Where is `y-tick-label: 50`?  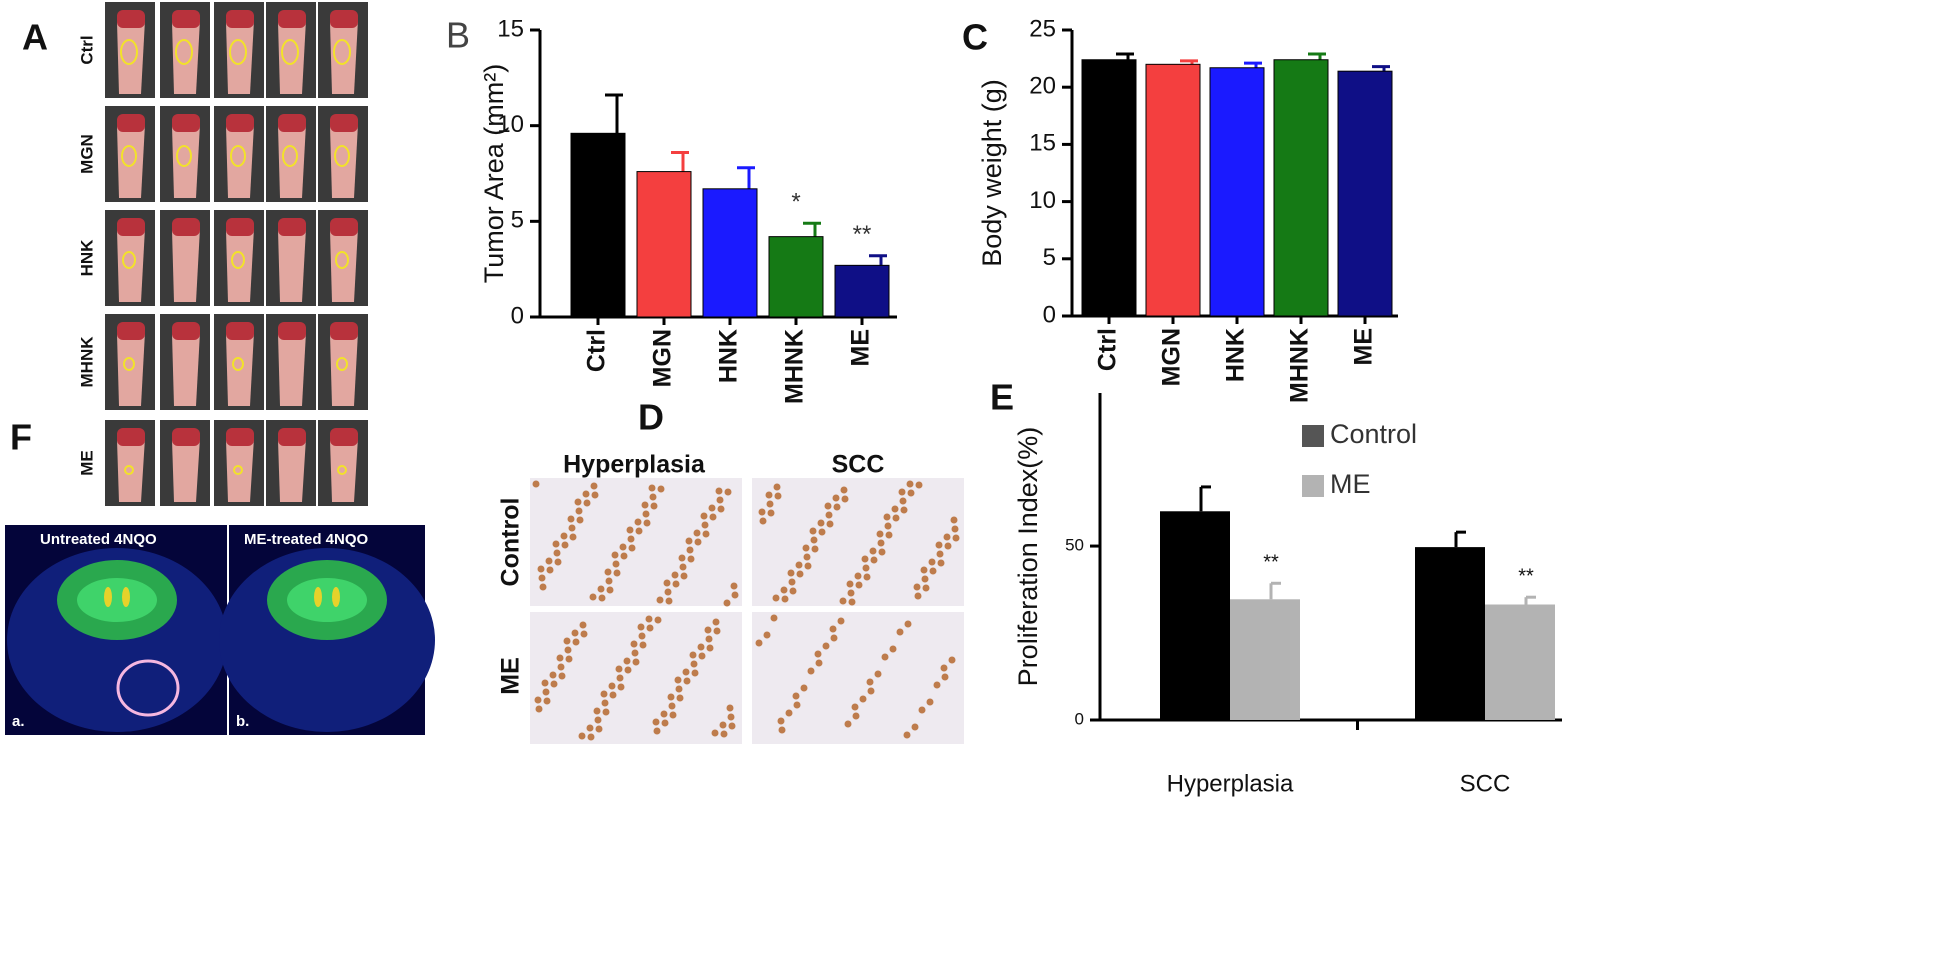
y-tick-label: 50 is located at coordinates (1074, 545).